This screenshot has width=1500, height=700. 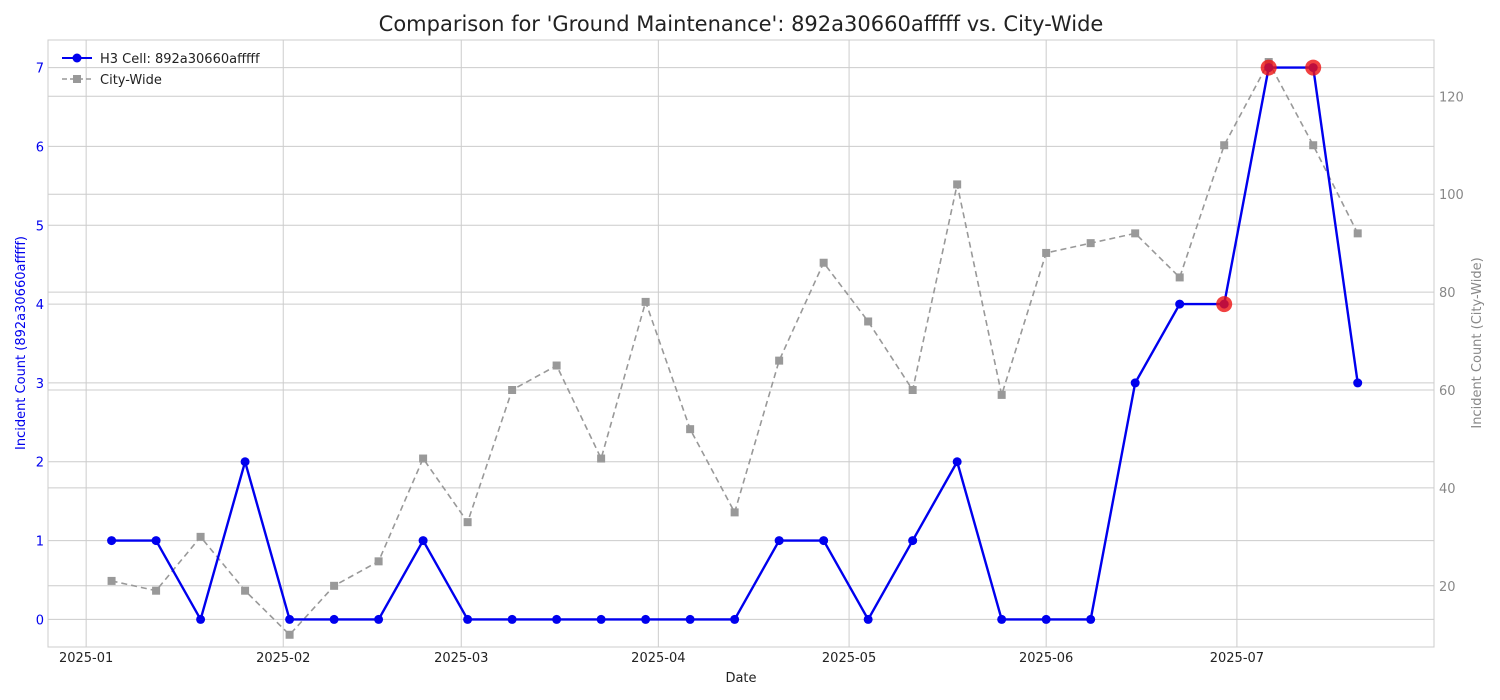 What do you see at coordinates (40, 620) in the screenshot?
I see `y-left-tick-label: 0` at bounding box center [40, 620].